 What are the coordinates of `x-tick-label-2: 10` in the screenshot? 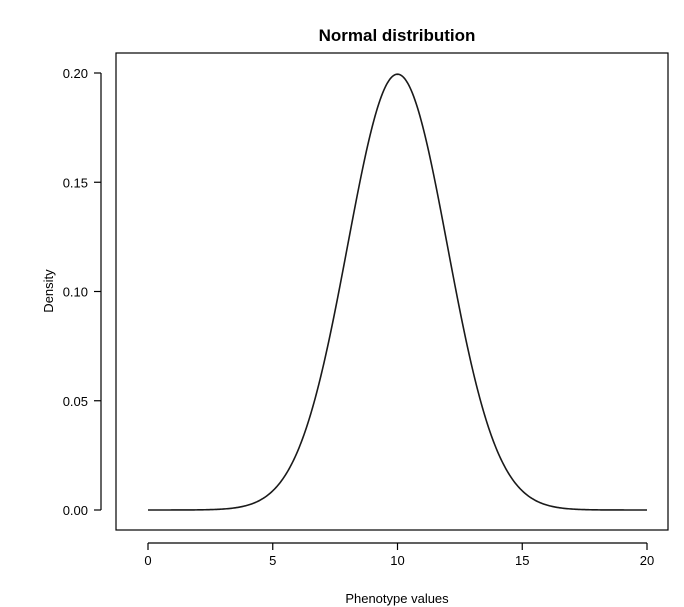 It's located at (397, 560).